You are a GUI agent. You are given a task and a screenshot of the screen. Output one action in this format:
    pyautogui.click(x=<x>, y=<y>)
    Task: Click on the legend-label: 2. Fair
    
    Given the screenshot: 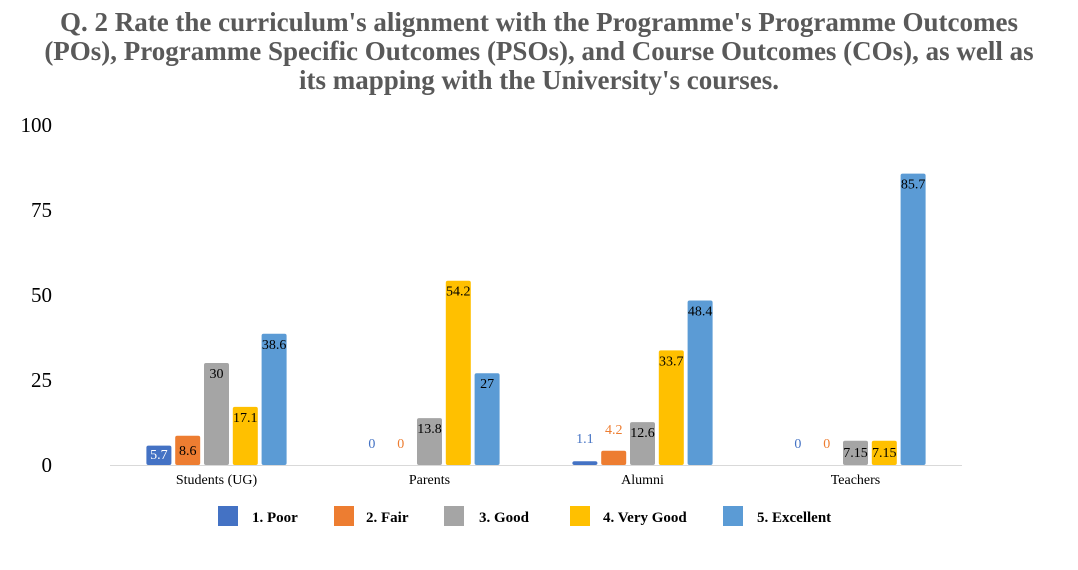 What is the action you would take?
    pyautogui.click(x=387, y=518)
    